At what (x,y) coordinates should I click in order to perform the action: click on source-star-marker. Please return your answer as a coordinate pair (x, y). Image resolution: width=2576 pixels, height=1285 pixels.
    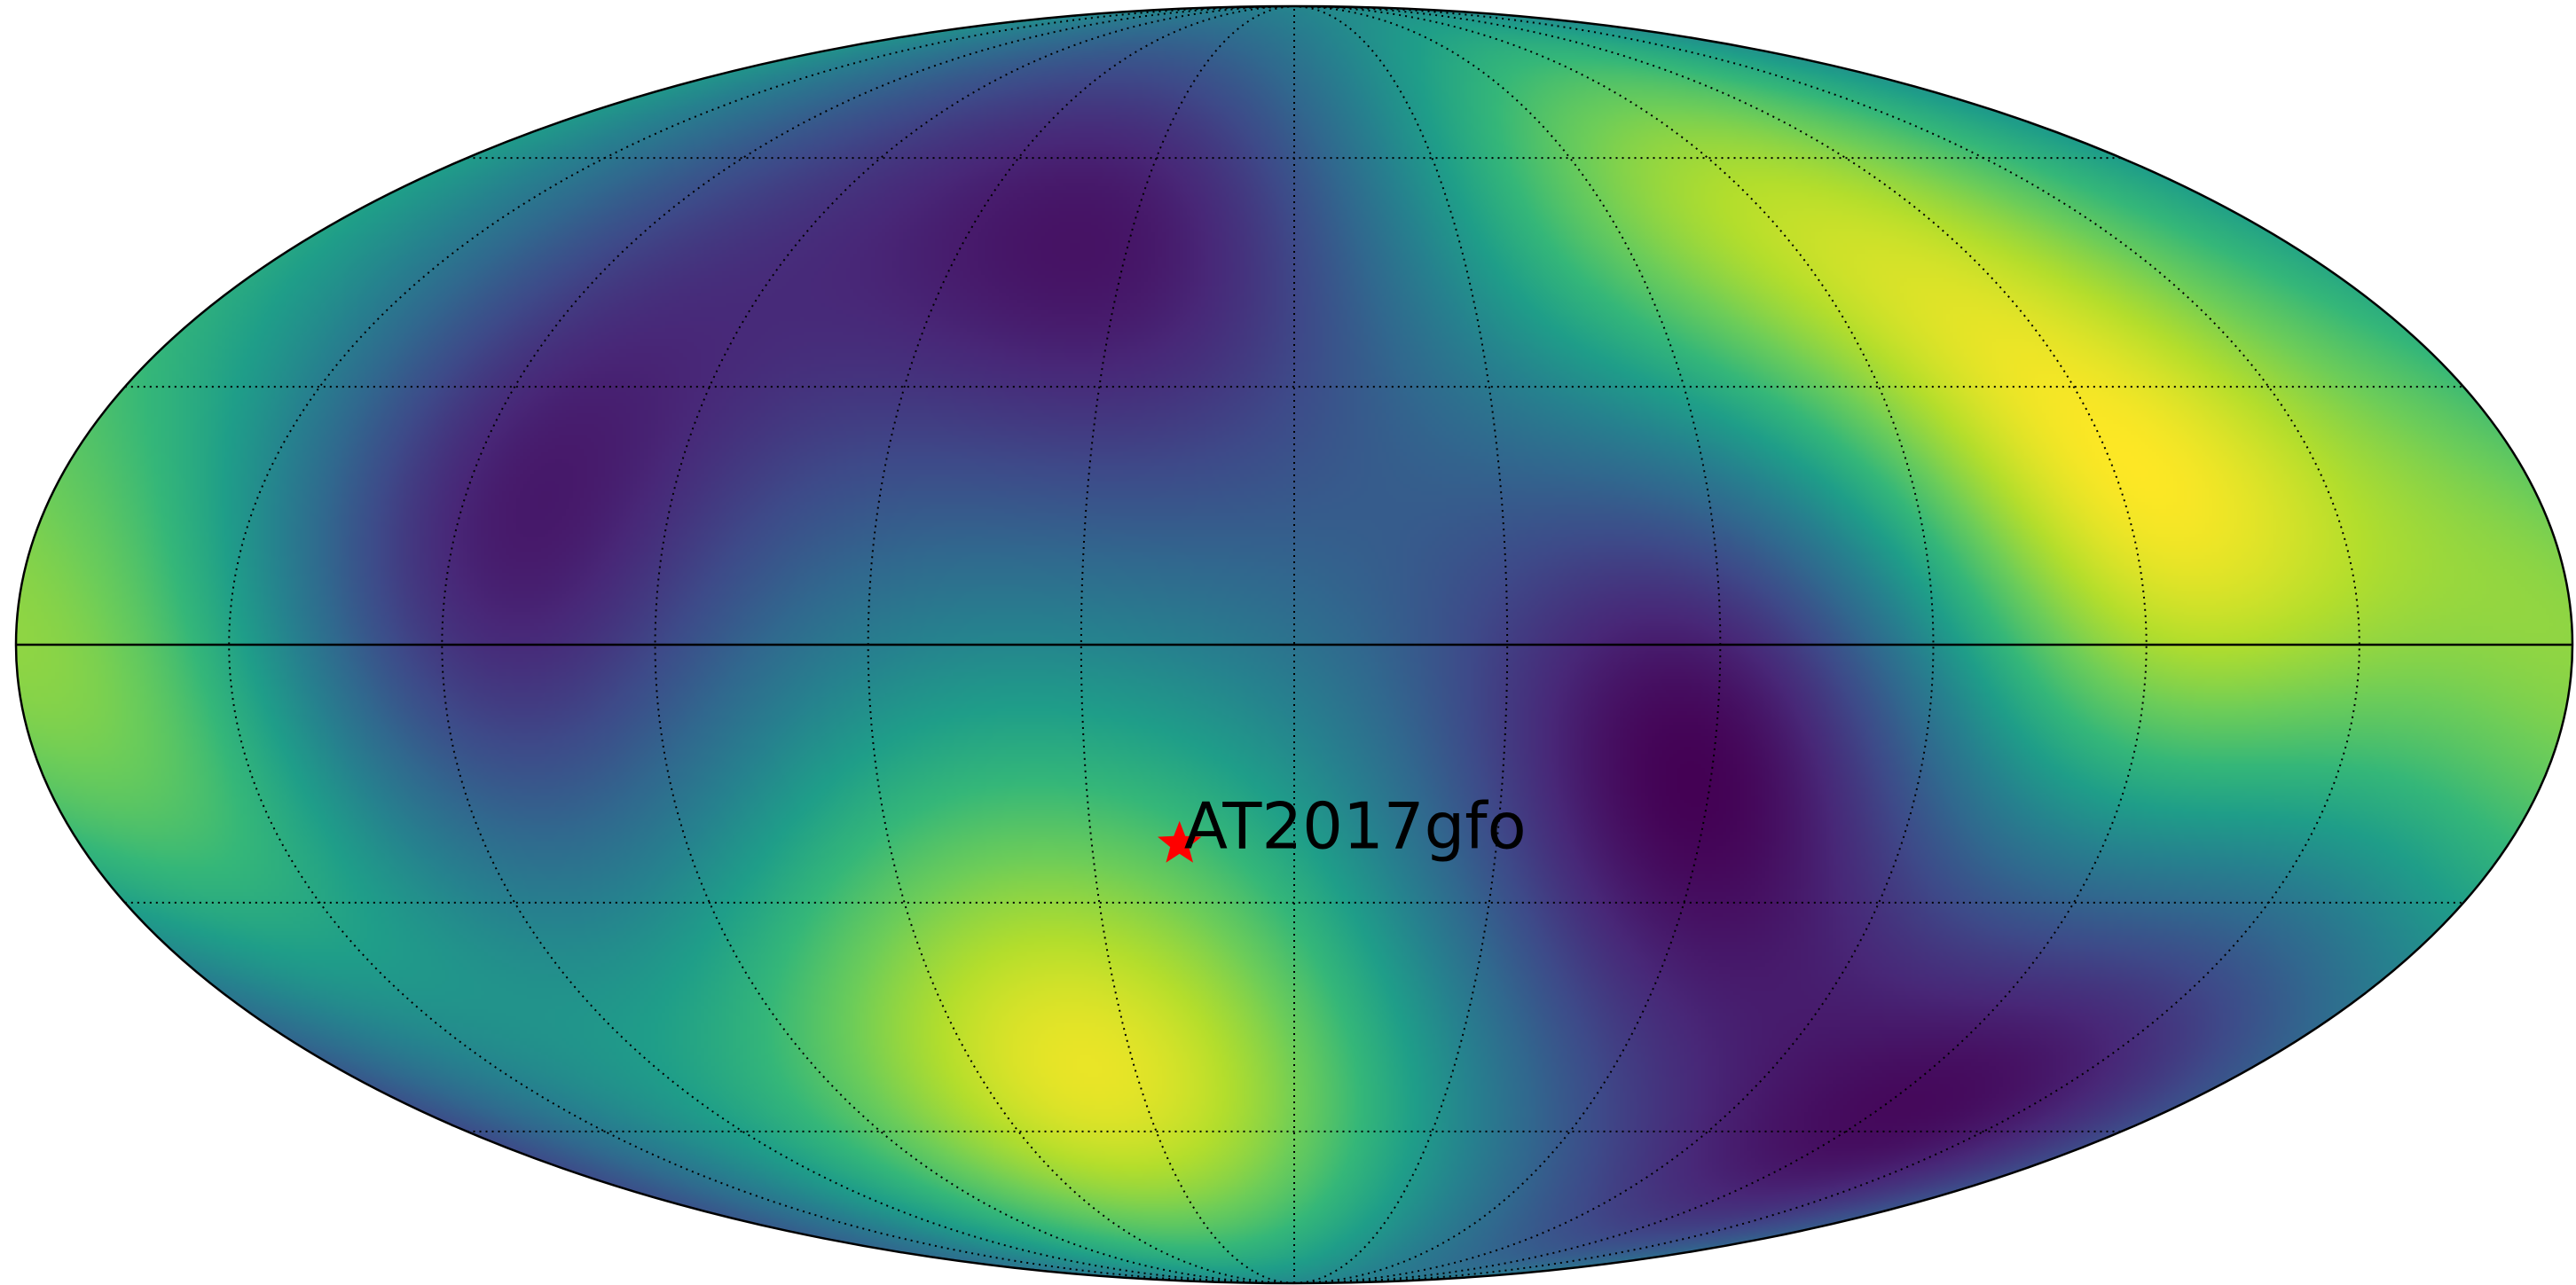
    Looking at the image, I should click on (1180, 841).